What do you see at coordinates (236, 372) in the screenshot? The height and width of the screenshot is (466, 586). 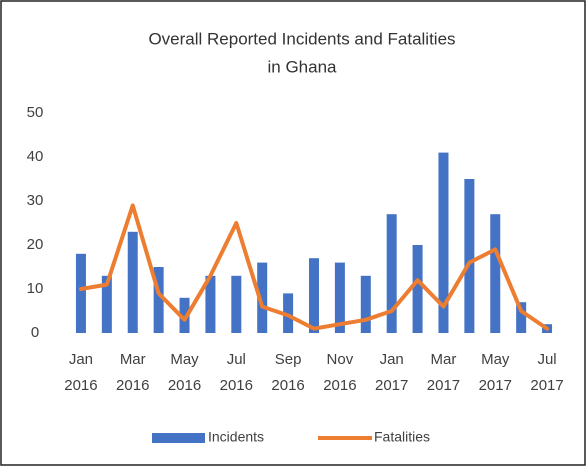 I see `x-tick-label: Jul 2016` at bounding box center [236, 372].